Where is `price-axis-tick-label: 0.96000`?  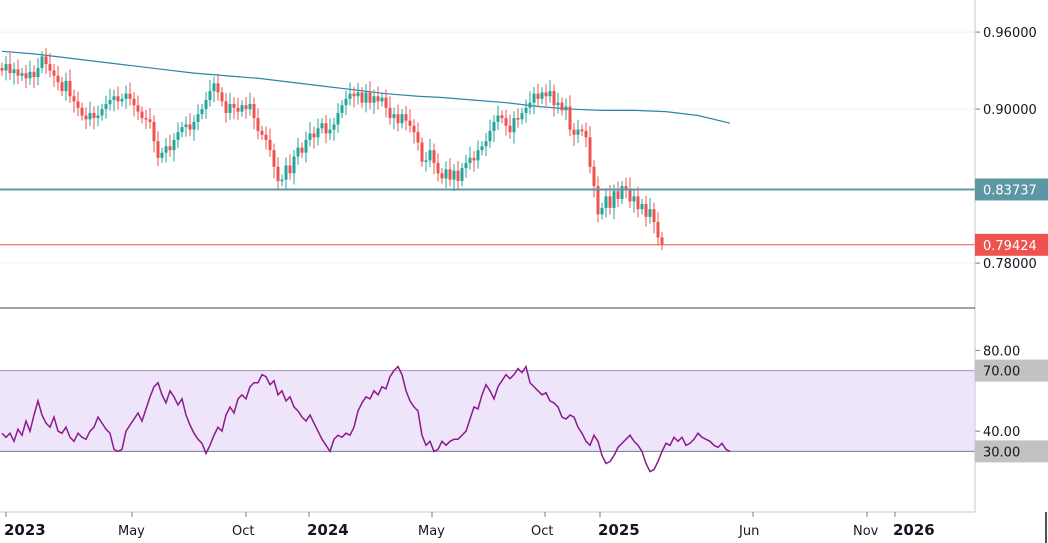
price-axis-tick-label: 0.96000 is located at coordinates (1010, 33).